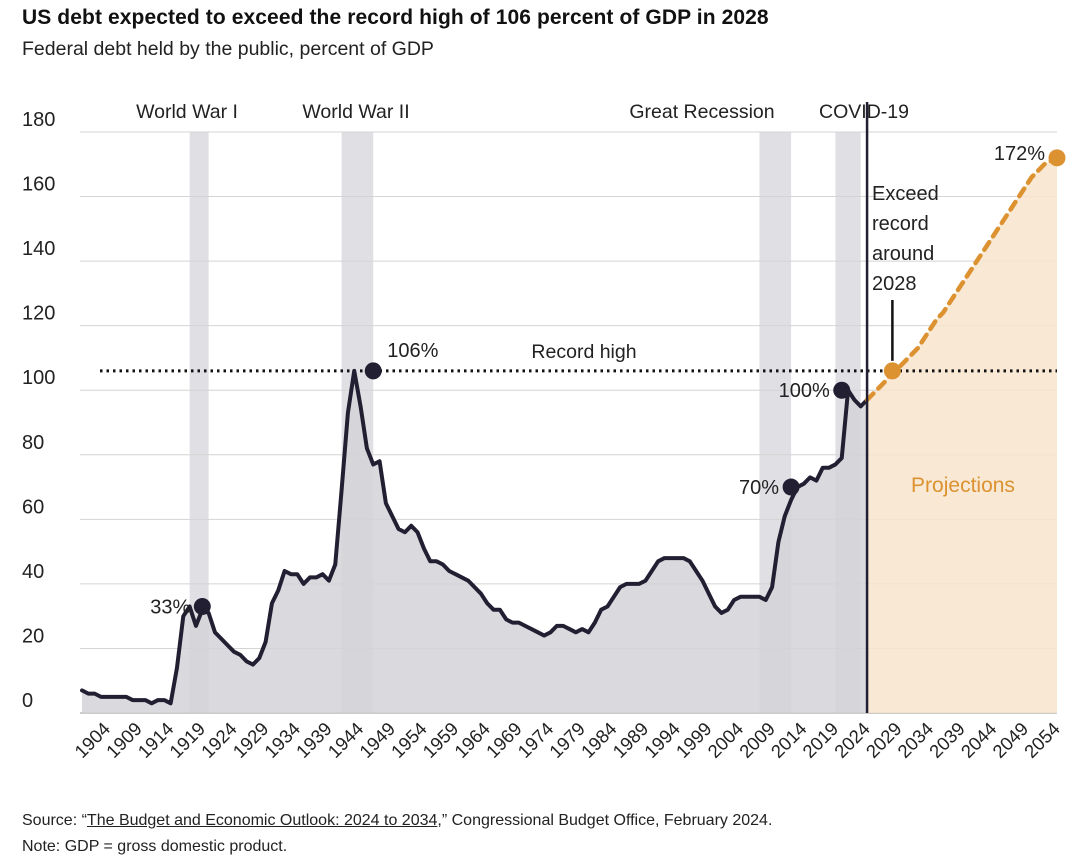 This screenshot has width=1081, height=867. I want to click on footnote: Note: GDP = gross domestic product., so click(155, 846).